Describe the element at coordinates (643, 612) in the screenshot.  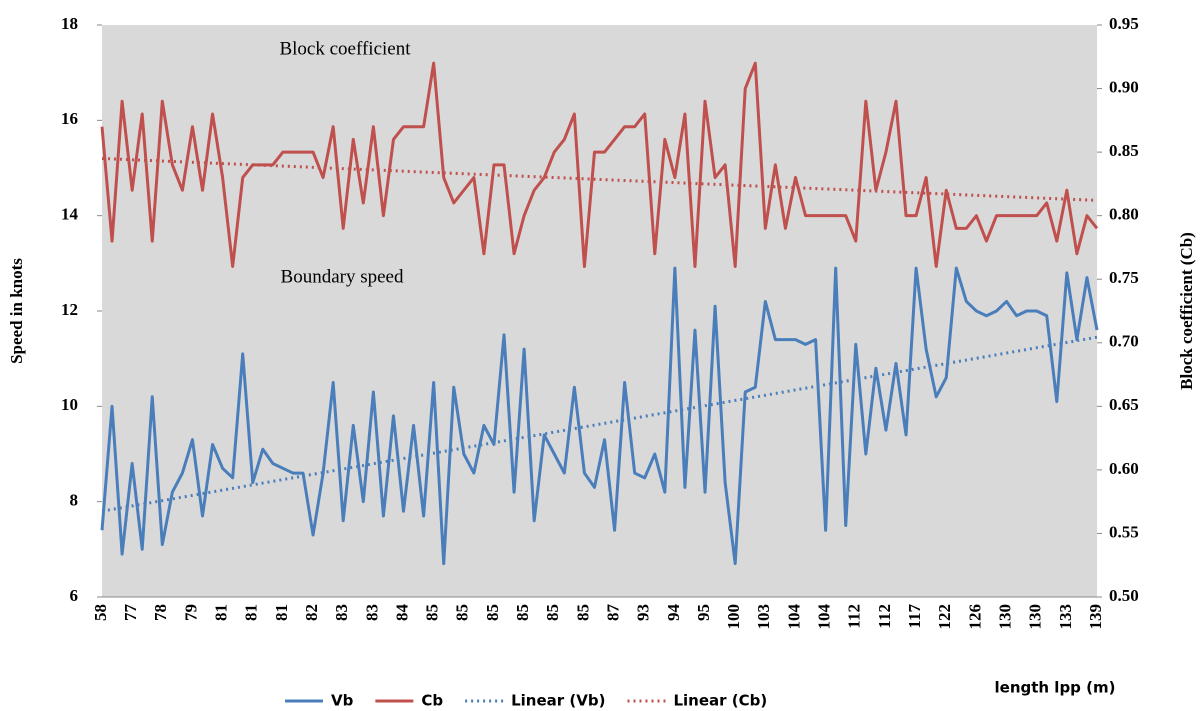
I see `x-tick-label: 93` at that location.